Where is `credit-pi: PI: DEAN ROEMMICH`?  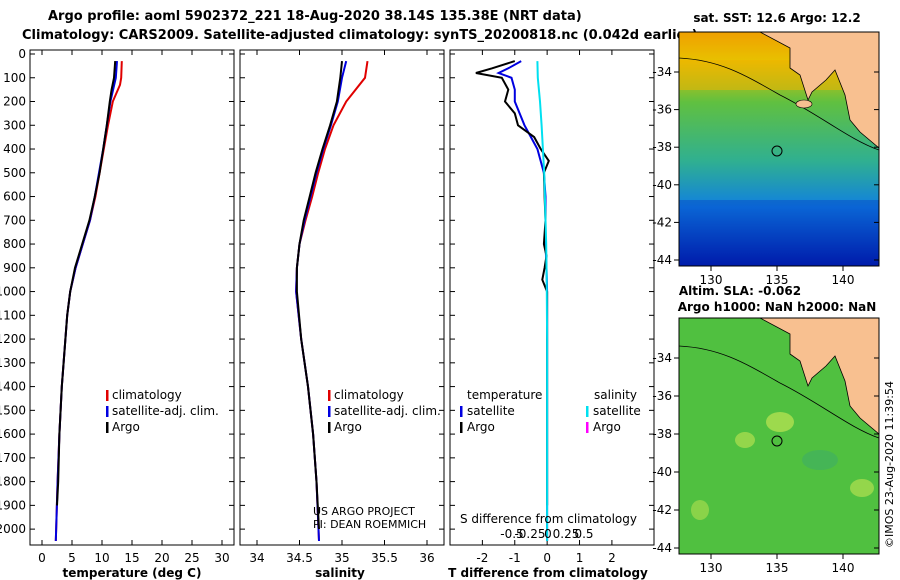 credit-pi: PI: DEAN ROEMMICH is located at coordinates (369, 524).